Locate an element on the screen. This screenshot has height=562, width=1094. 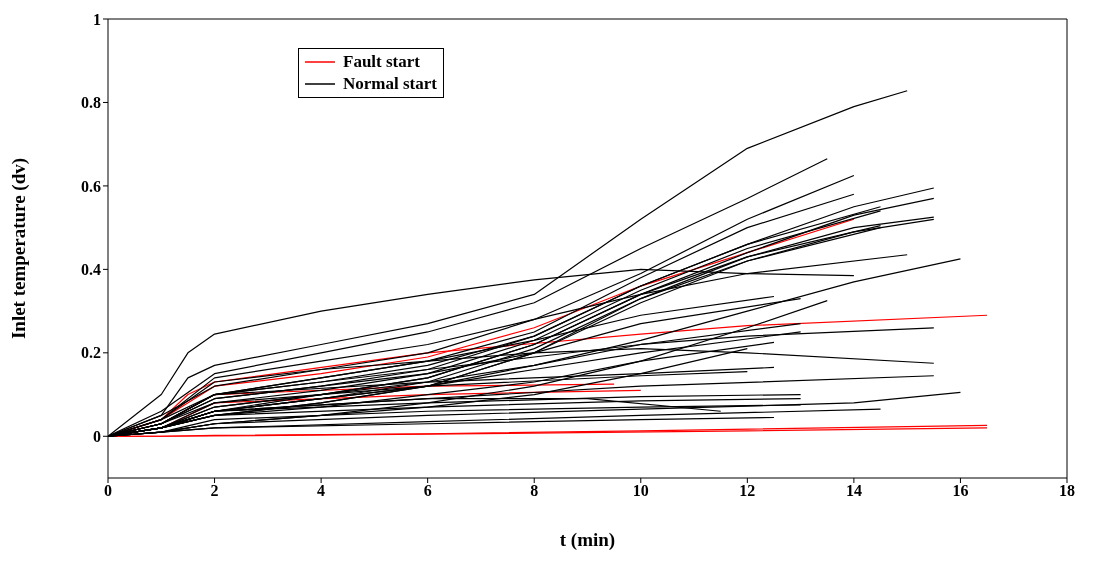
x-tick-label: 2 is located at coordinates (214, 491).